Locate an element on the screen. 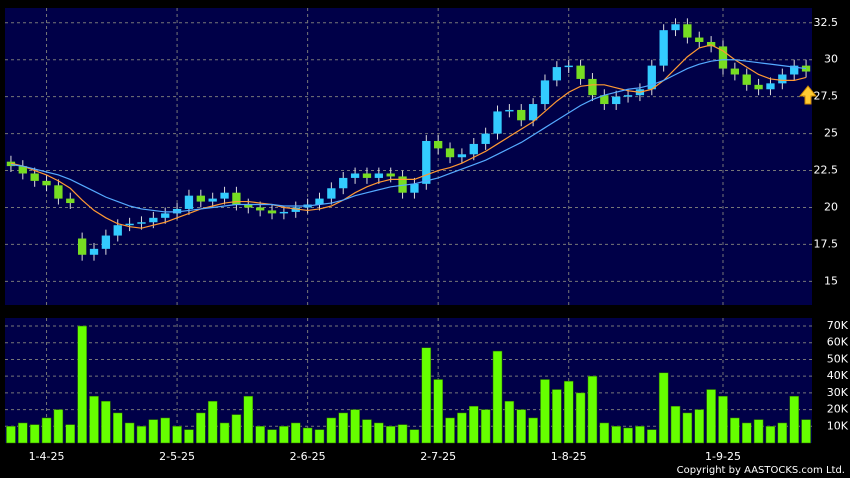 The width and height of the screenshot is (850, 478). y-tick-label: 22.5 is located at coordinates (826, 170).